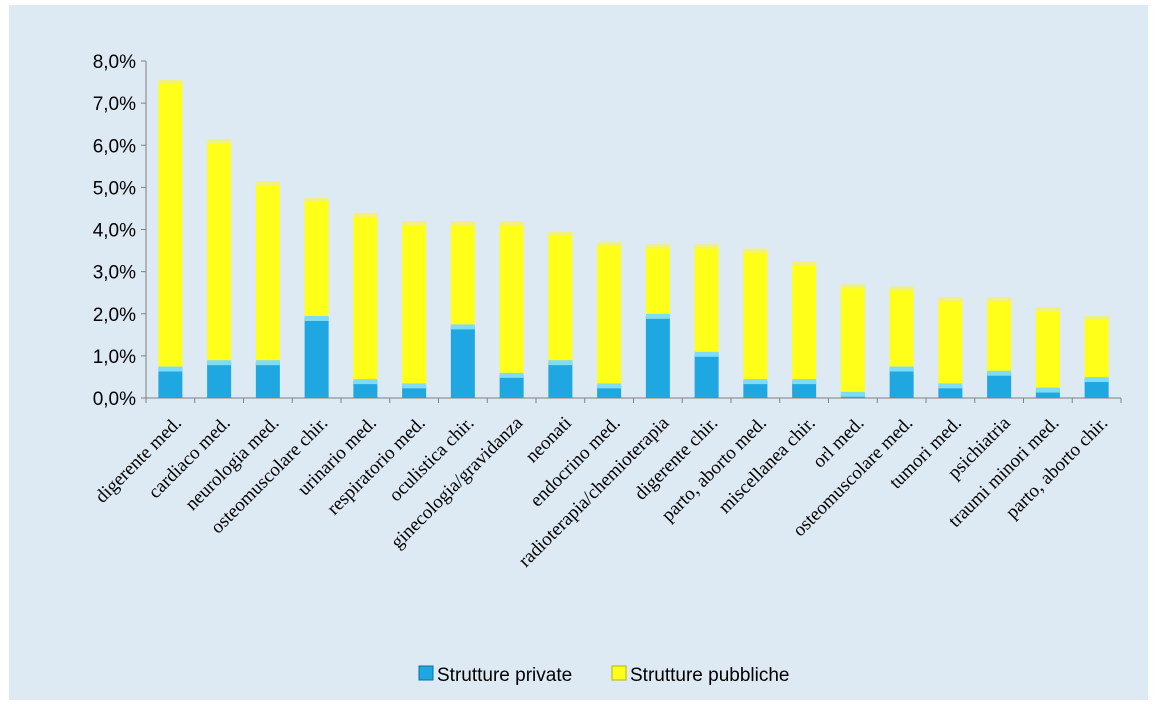  What do you see at coordinates (633, 400) in the screenshot?
I see `x-axis` at bounding box center [633, 400].